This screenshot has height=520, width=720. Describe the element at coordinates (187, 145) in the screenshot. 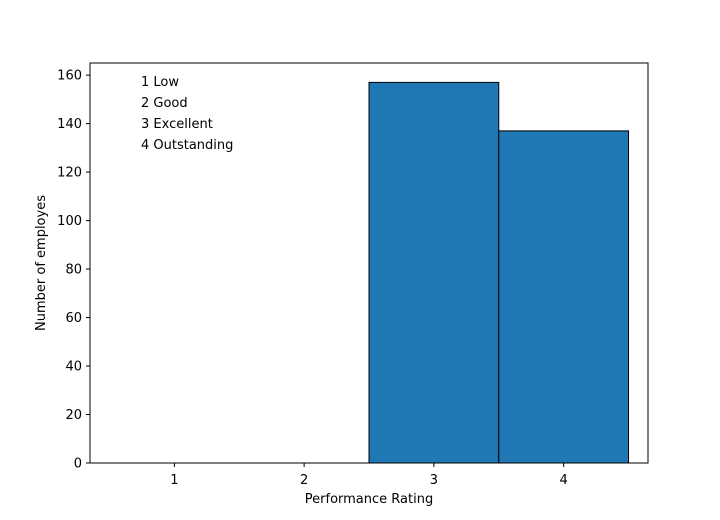

I see `annotation-4: 4 Outstanding` at that location.